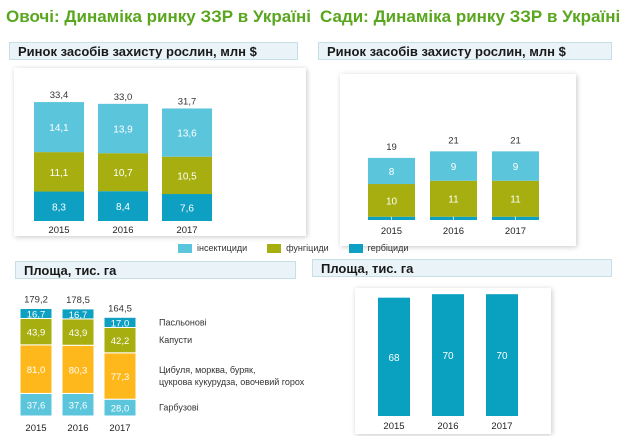  Describe the element at coordinates (274, 248) in the screenshot. I see `legend-swatch-fungicides` at that location.